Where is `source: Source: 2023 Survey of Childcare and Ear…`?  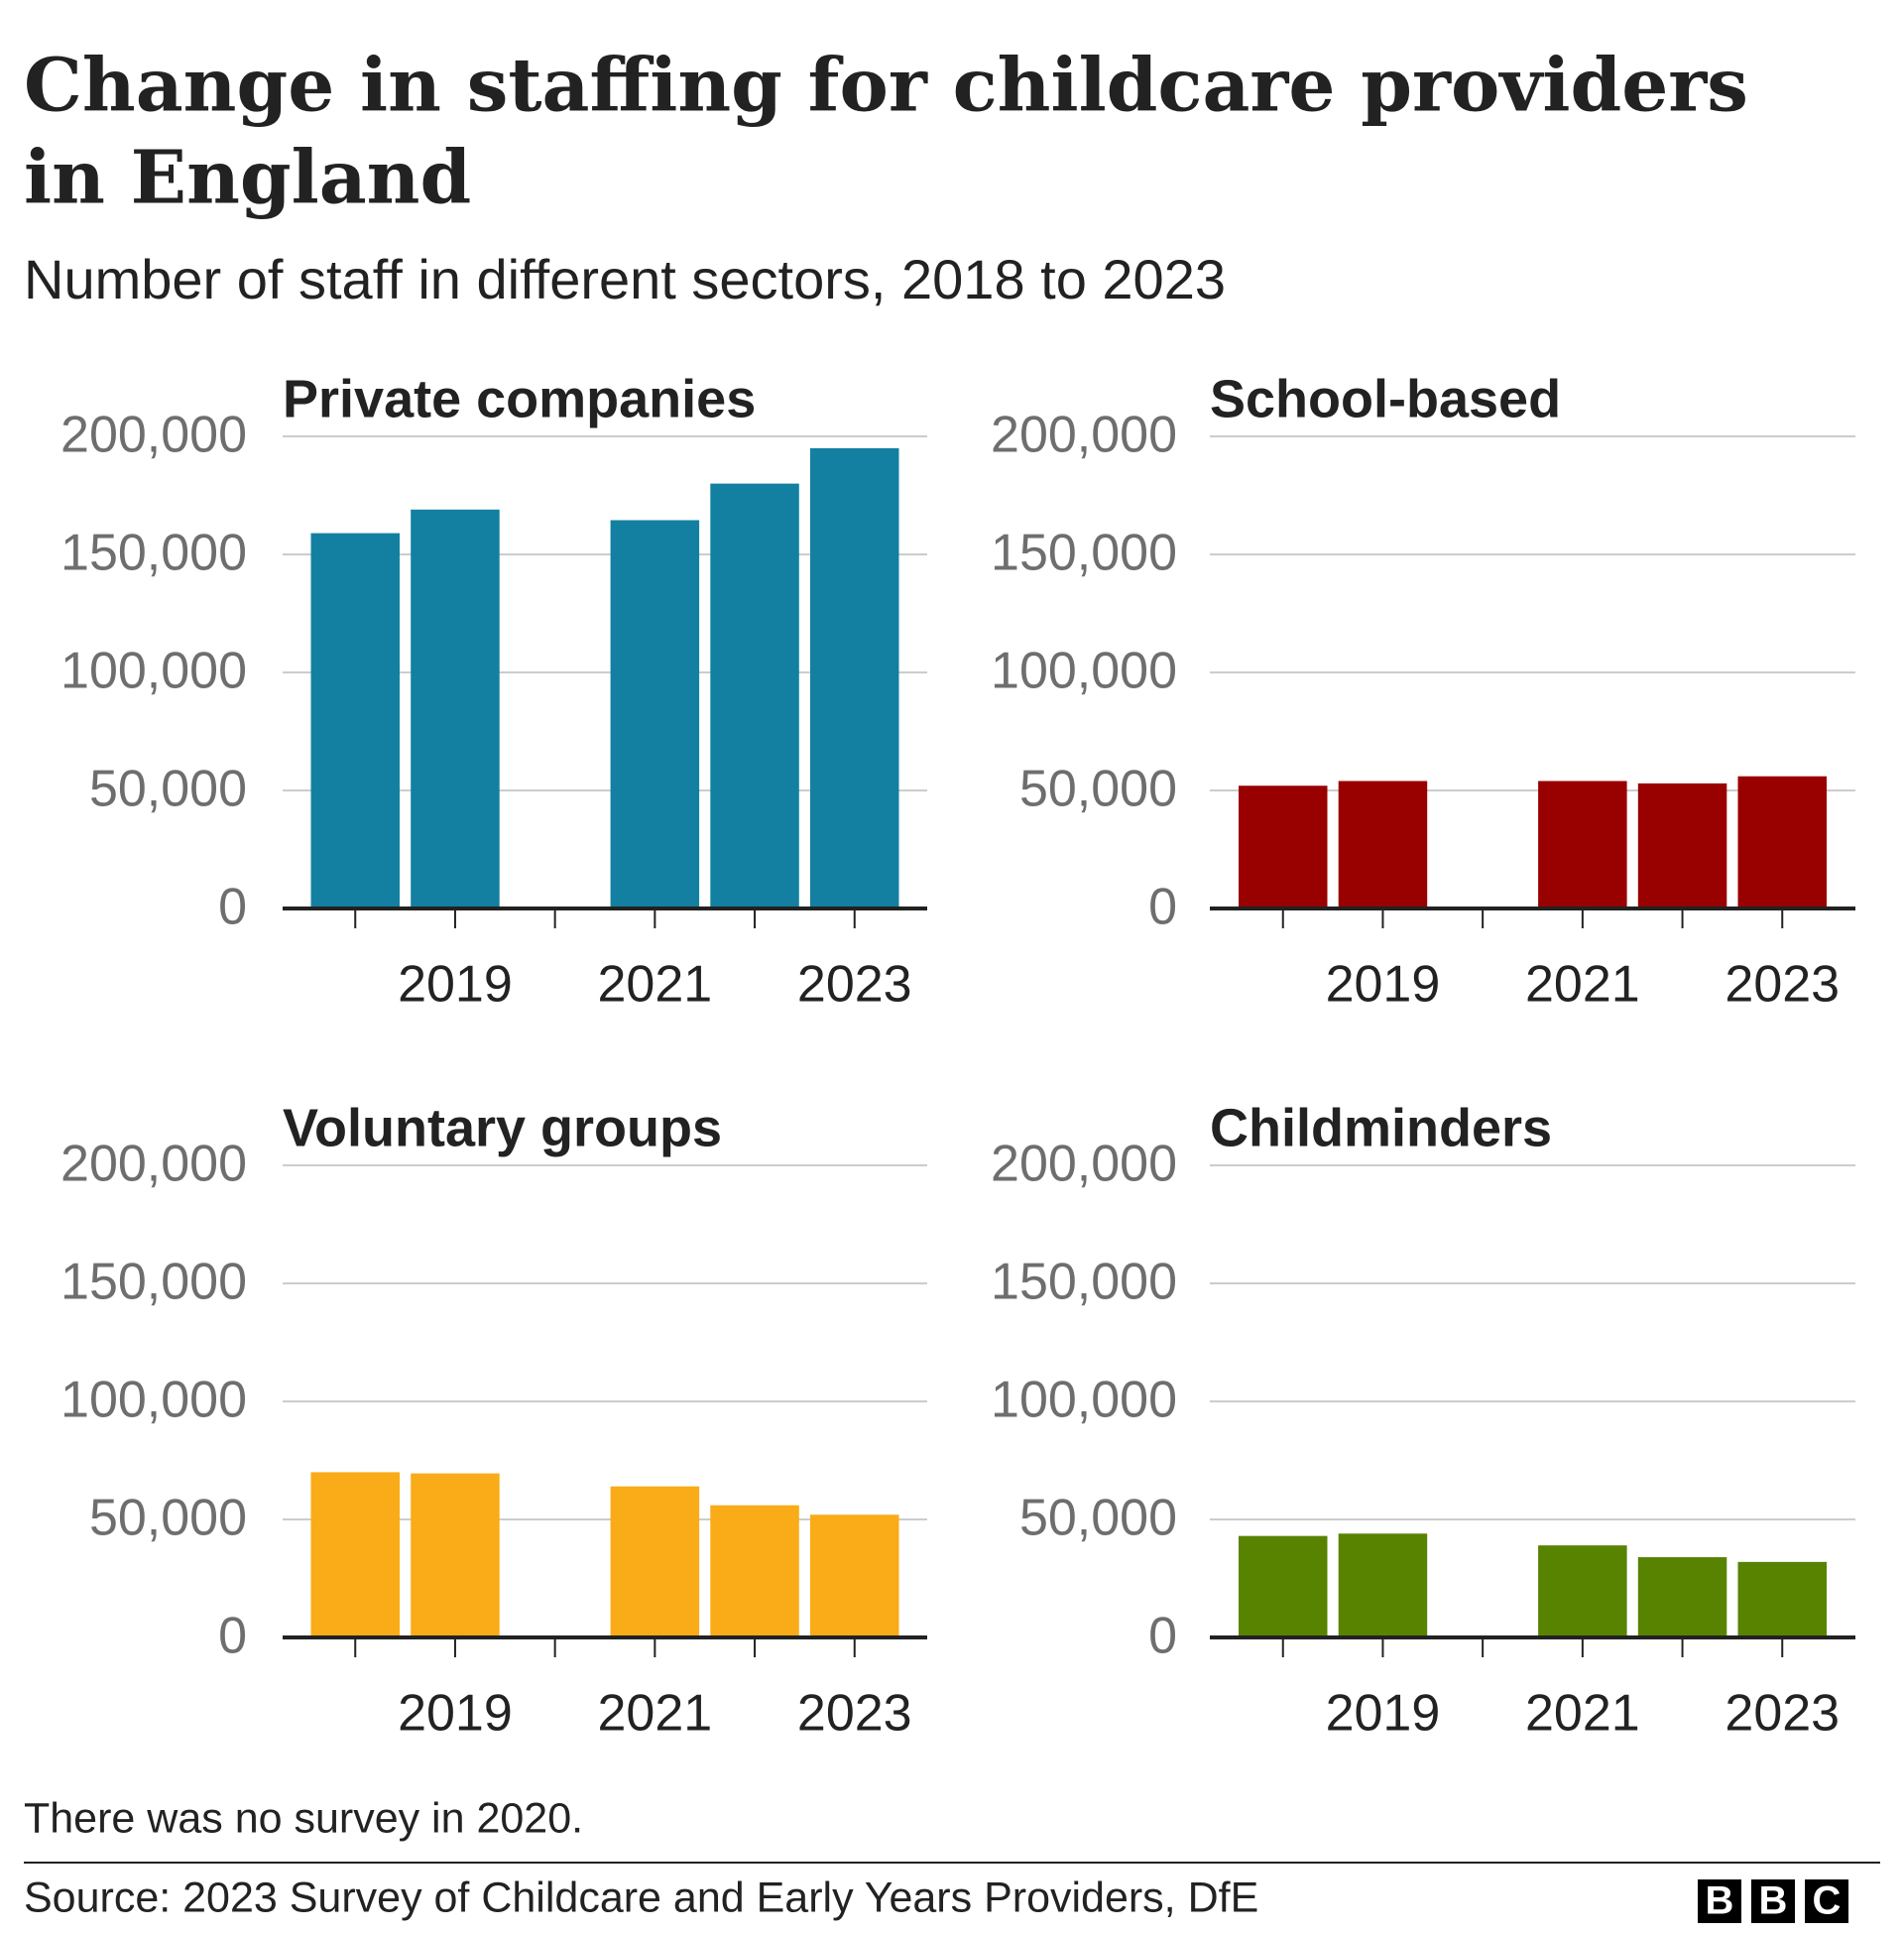 source: Source: 2023 Survey of Childcare and Ear… is located at coordinates (641, 1897).